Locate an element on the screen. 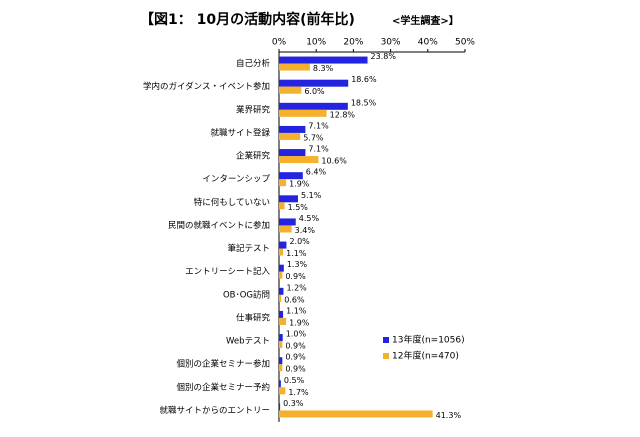 The height and width of the screenshot is (437, 640). value-label: 0.6% is located at coordinates (294, 299).